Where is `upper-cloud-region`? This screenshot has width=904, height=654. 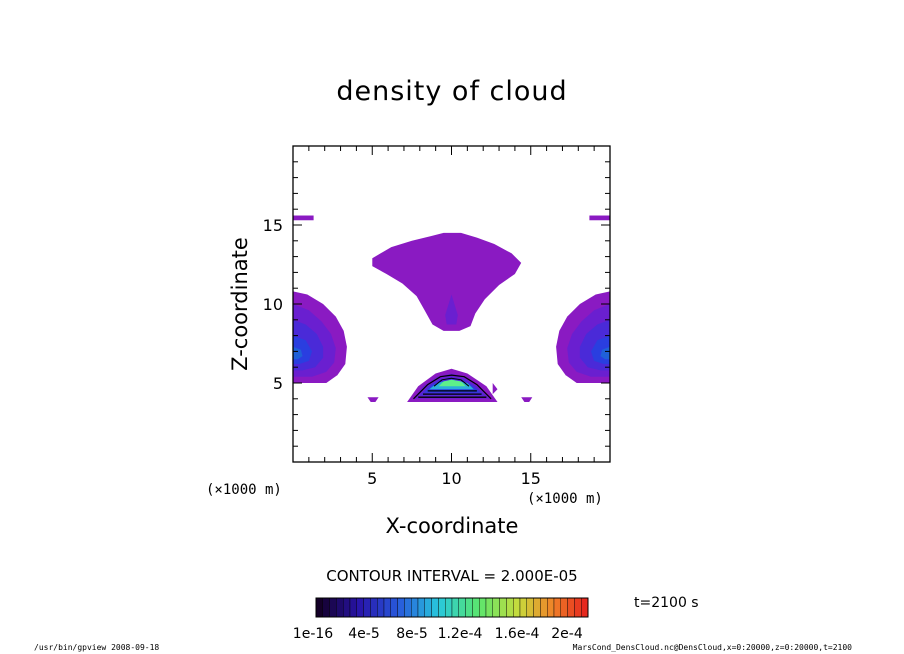
upper-cloud-region is located at coordinates (447, 281).